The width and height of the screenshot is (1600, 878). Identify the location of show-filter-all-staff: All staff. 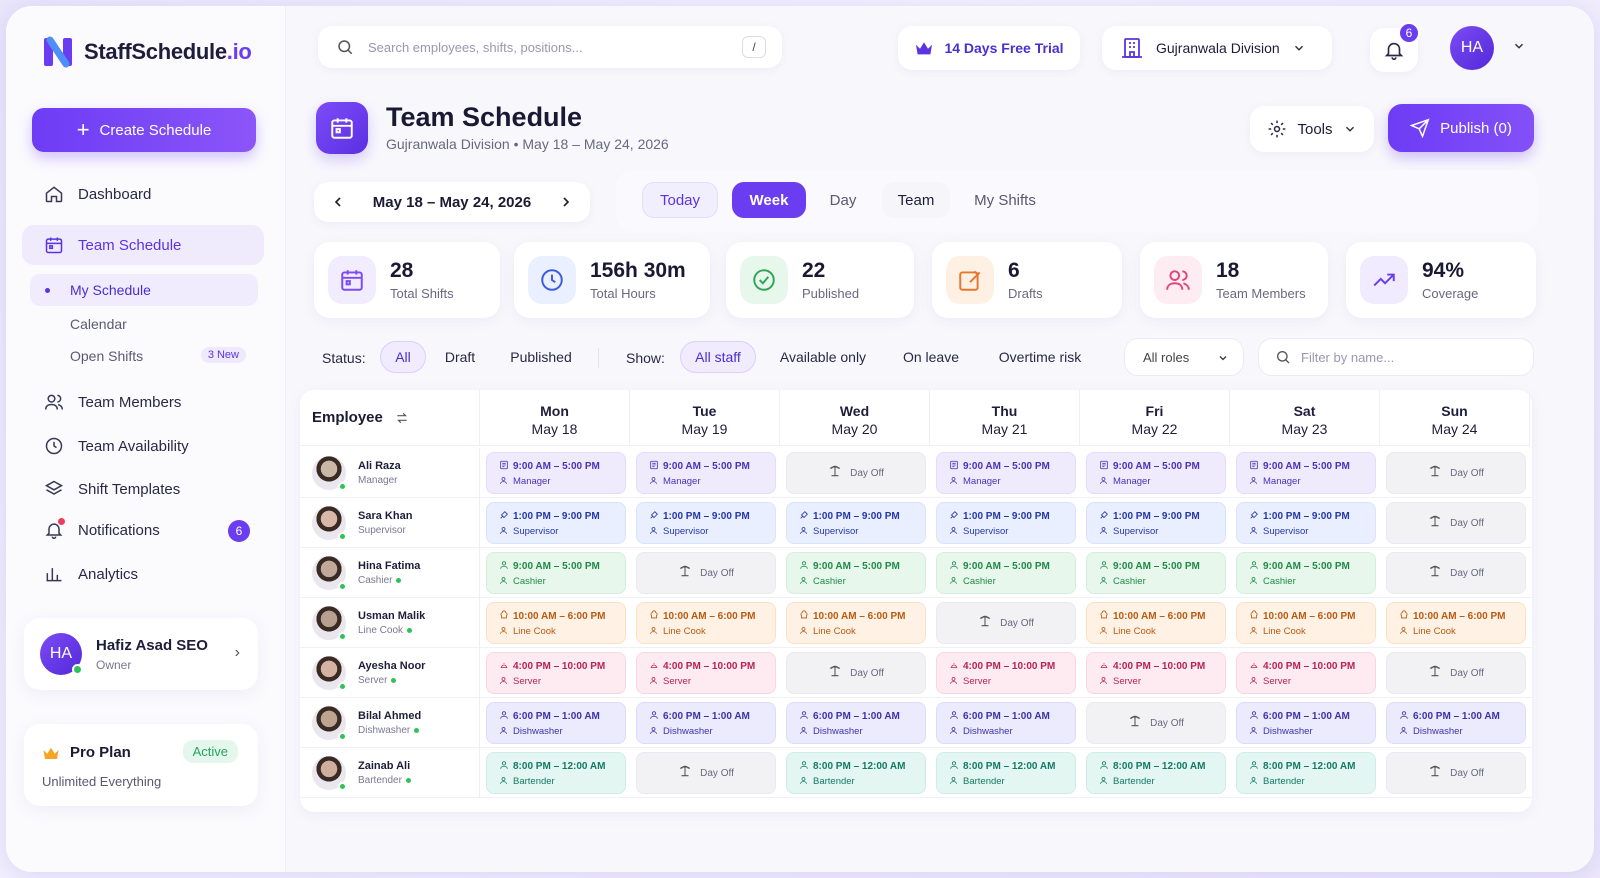
(718, 357).